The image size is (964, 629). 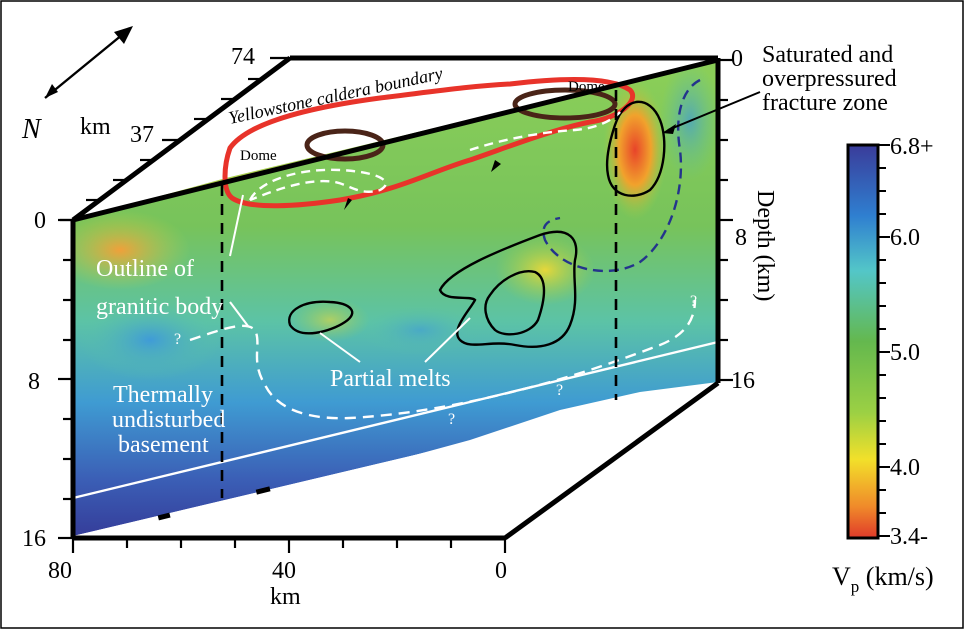 I want to click on bottom-axis-ticks, so click(x=289, y=545).